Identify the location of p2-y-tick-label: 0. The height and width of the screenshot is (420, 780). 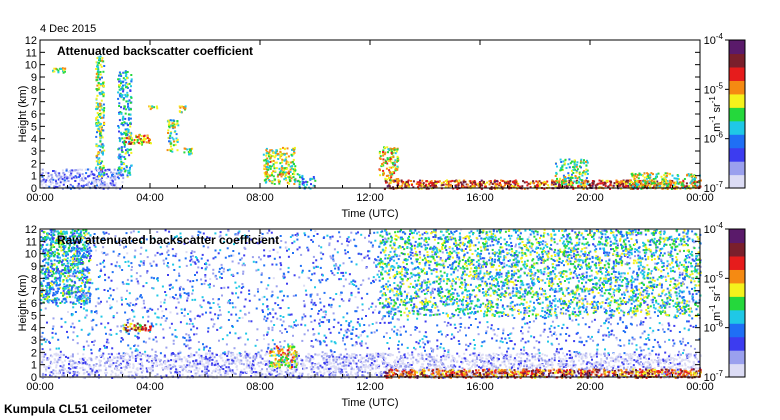
(34, 378).